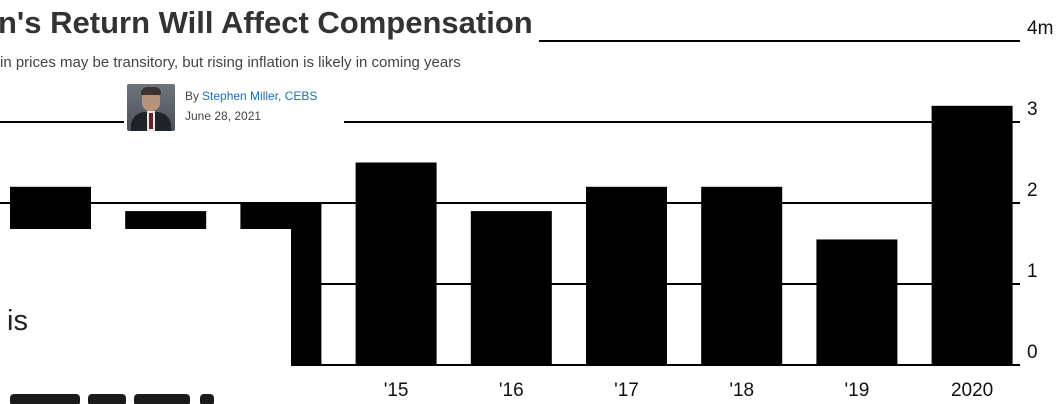  Describe the element at coordinates (626, 390) in the screenshot. I see `x-tick-label-5: '17` at that location.